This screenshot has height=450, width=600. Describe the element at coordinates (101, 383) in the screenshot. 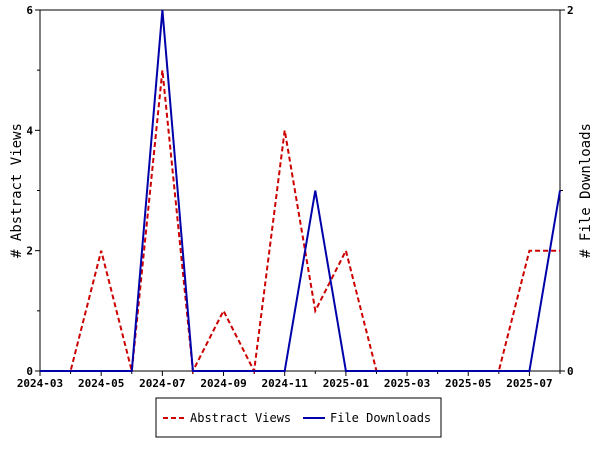

I see `x-tick-label: 2024-05` at that location.